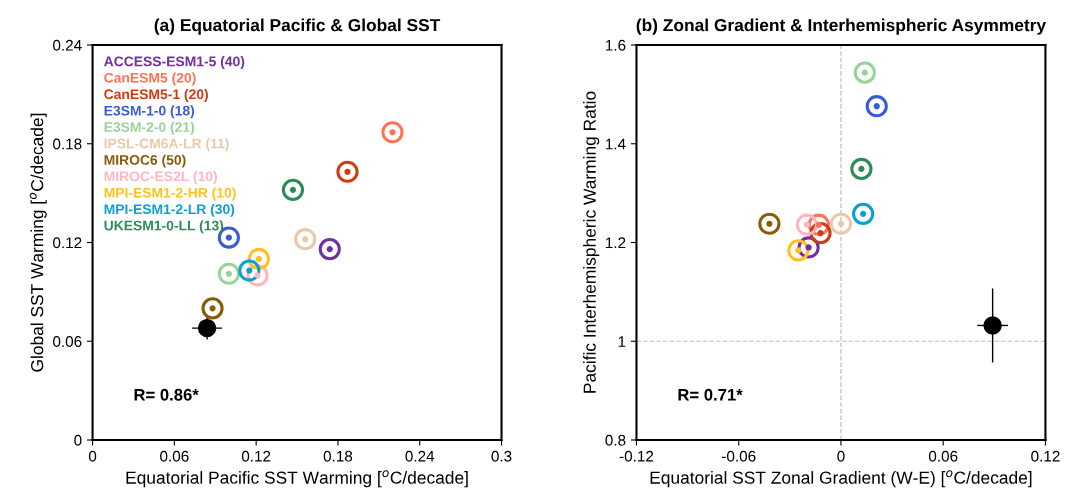 The image size is (1089, 500). What do you see at coordinates (841, 479) in the screenshot?
I see `x-axis-title: Equatorial SST Zonal Gradient (W-E) [$^{o}$C/decade]` at bounding box center [841, 479].